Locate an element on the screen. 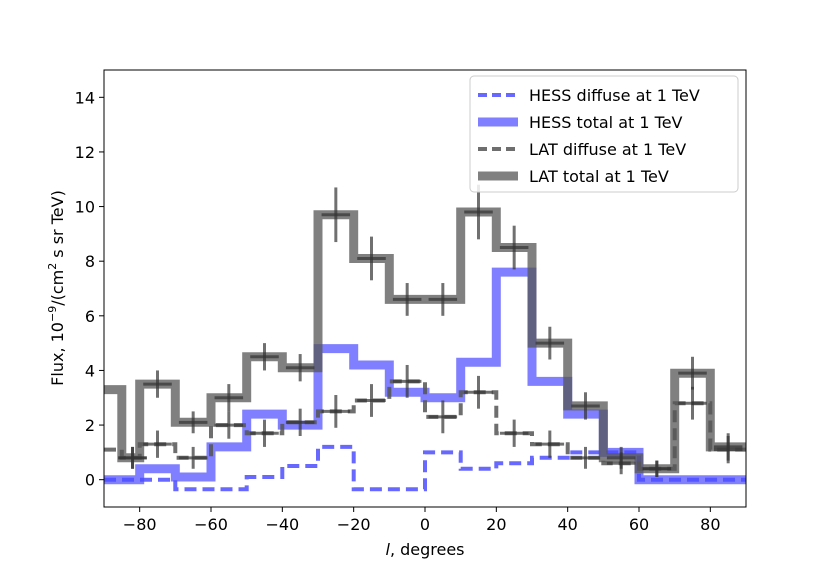 The image size is (830, 581). x-tick-label: −80 is located at coordinates (140, 524).